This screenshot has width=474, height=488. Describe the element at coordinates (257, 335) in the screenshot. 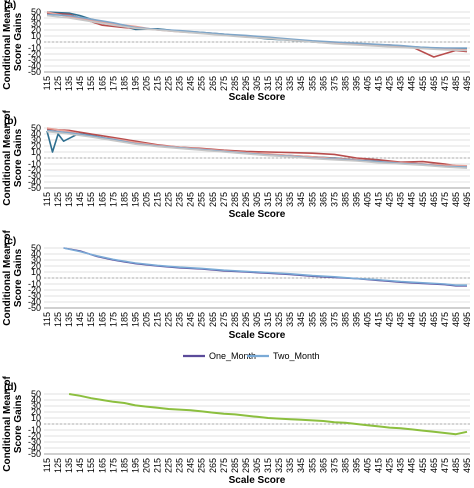

I see `x-axis-title: Scale Score` at that location.